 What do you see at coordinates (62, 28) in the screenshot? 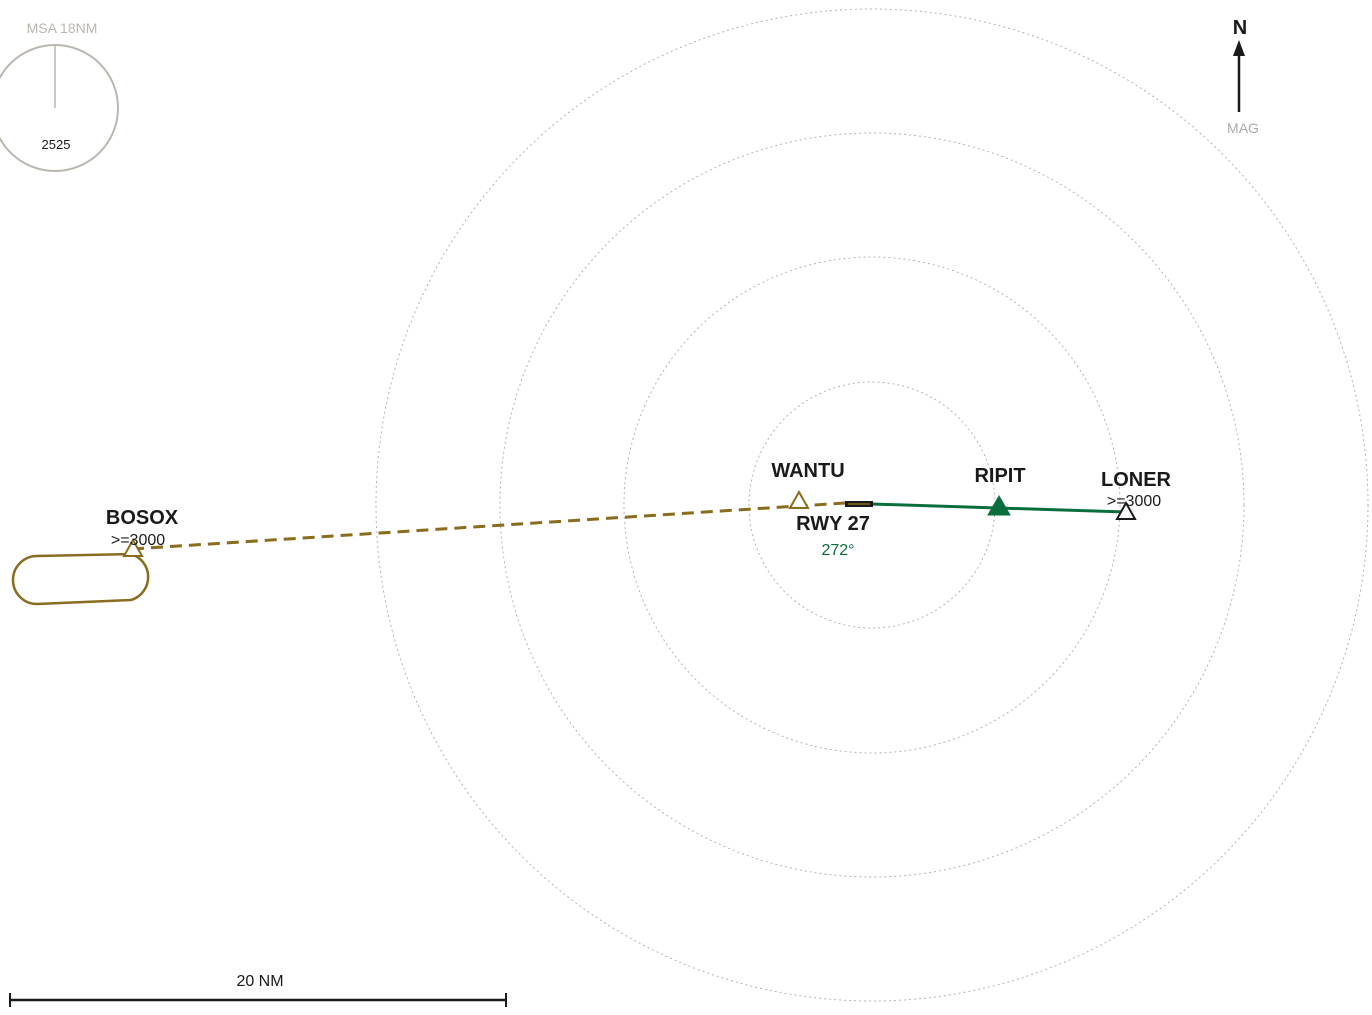
I see `msa-title: MSA 18NM` at bounding box center [62, 28].